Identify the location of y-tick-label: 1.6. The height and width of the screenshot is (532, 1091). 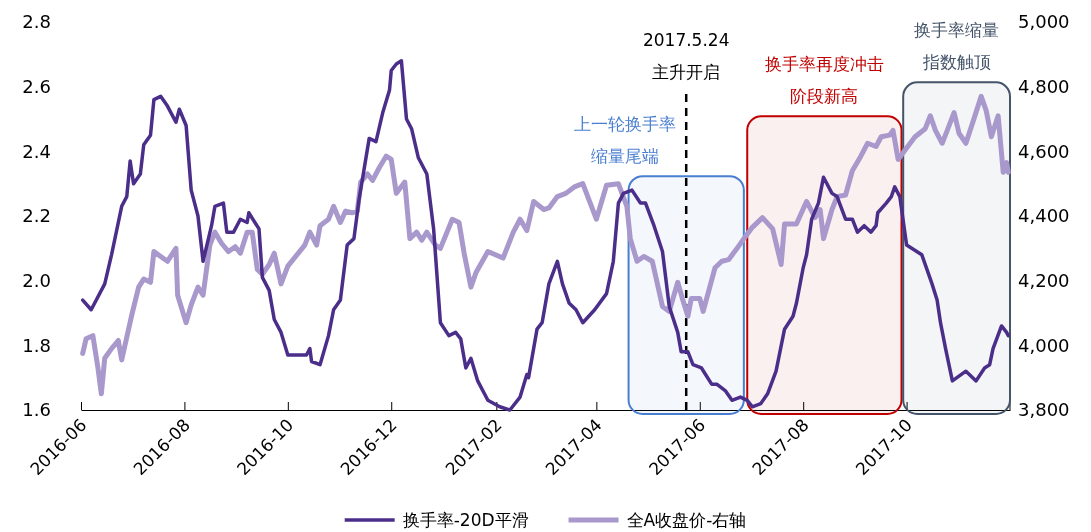
(36, 410).